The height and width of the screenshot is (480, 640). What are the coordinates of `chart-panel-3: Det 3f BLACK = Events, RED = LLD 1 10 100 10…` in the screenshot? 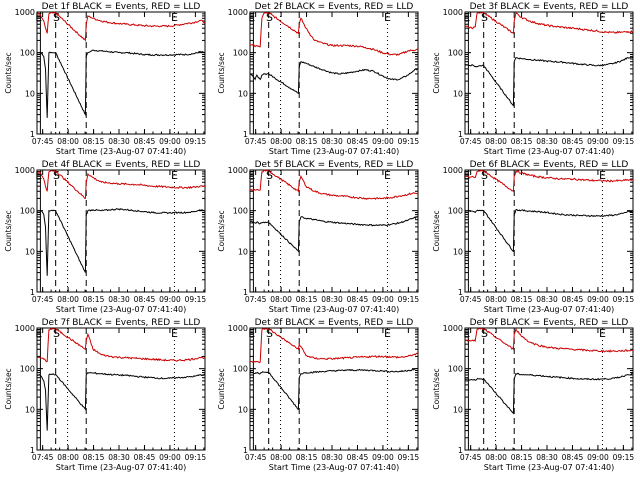 It's located at (533, 79).